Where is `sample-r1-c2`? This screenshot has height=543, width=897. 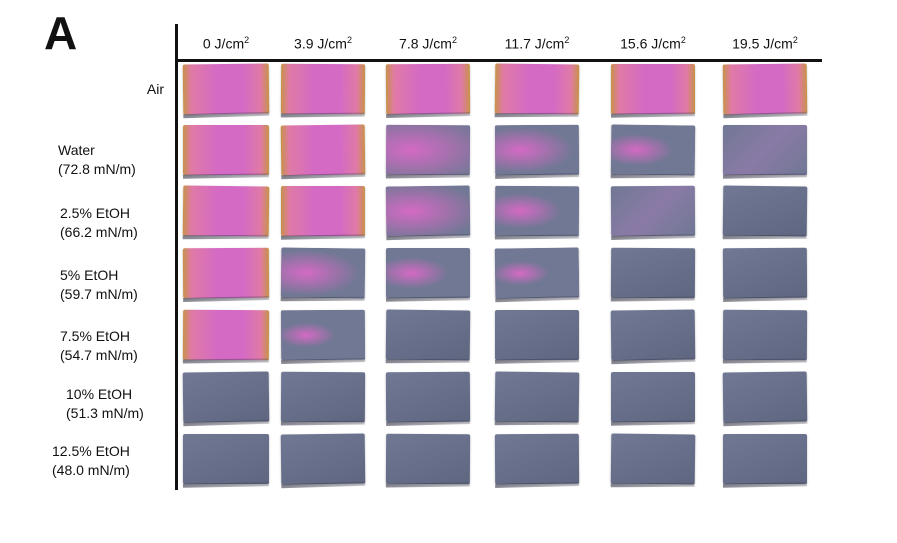 sample-r1-c2 is located at coordinates (428, 150).